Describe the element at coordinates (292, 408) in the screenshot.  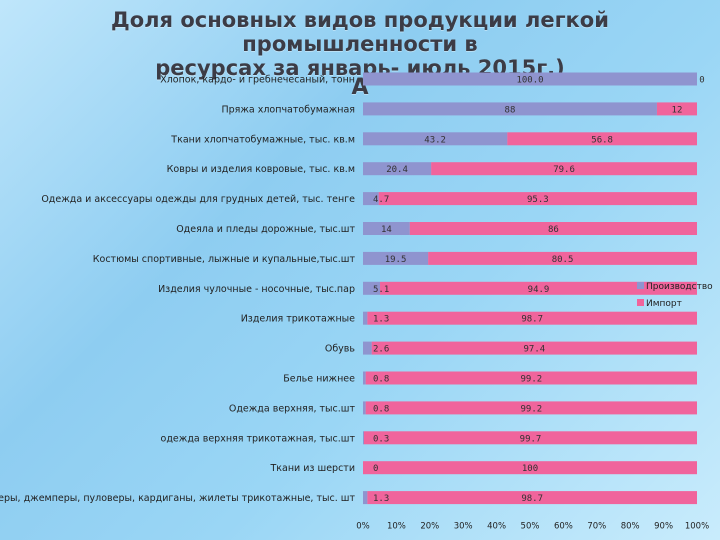
I see `category-label: Одежда верхняя, тыс.шт` at that location.